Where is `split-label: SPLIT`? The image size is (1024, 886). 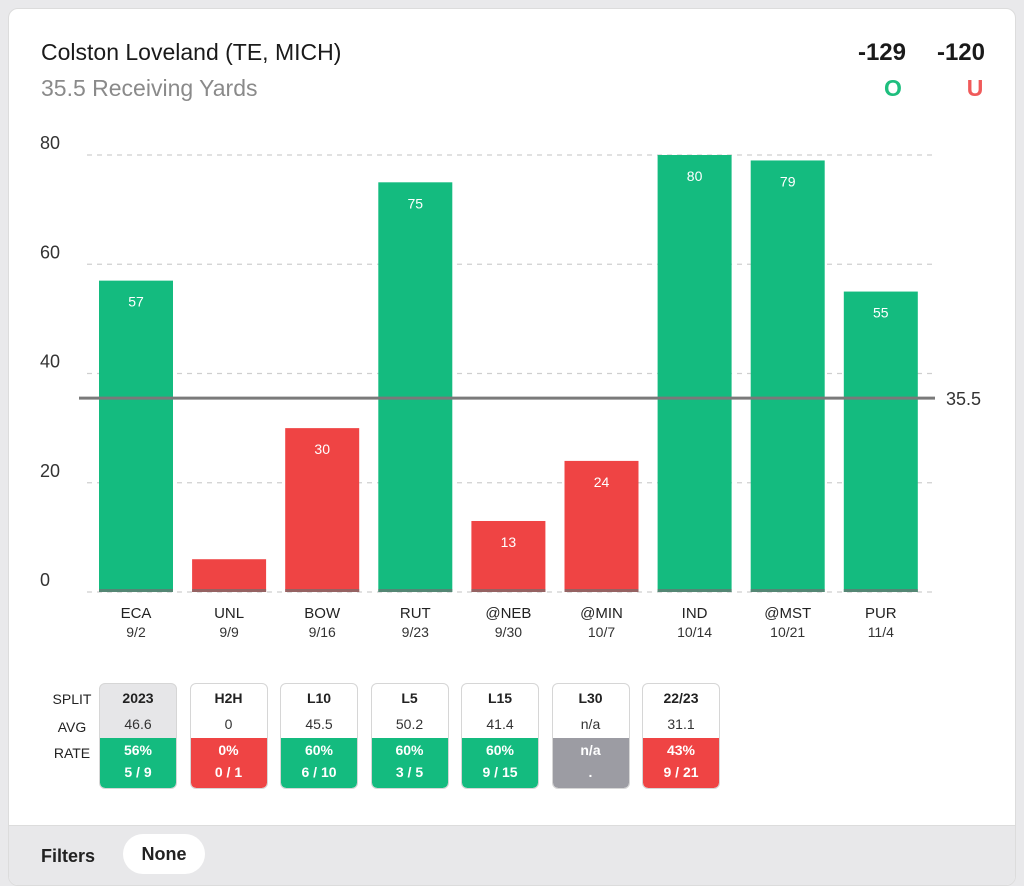 split-label: SPLIT is located at coordinates (72, 699).